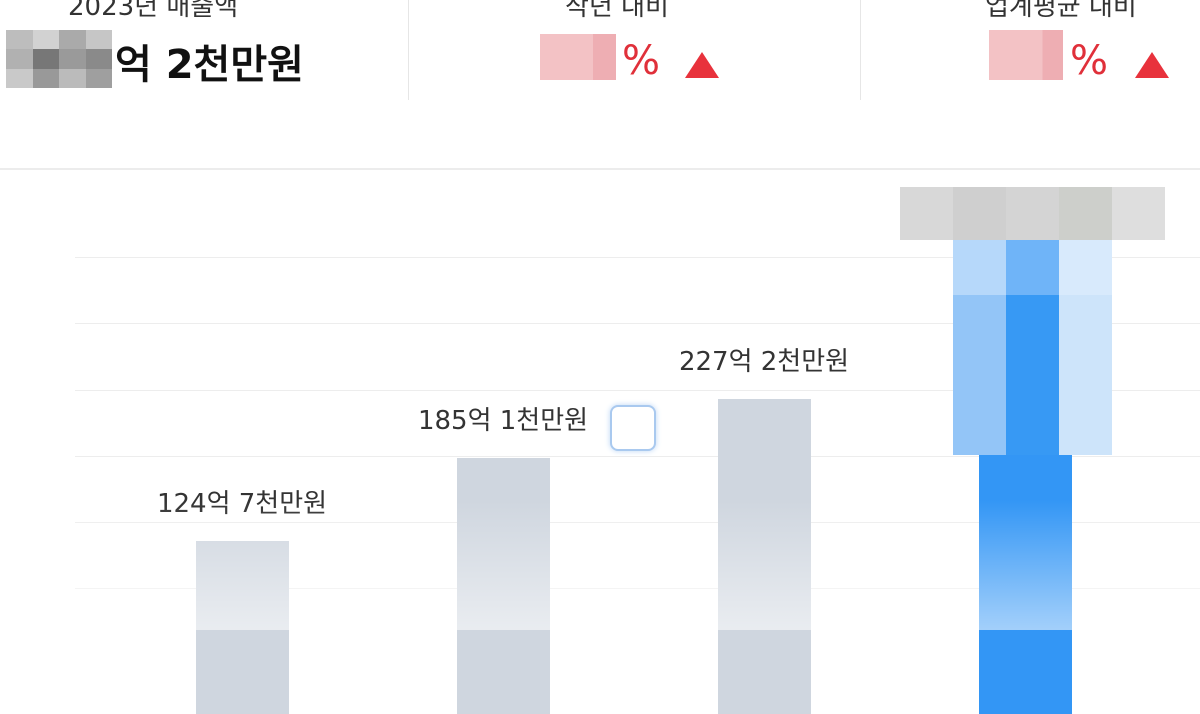  What do you see at coordinates (641, 61) in the screenshot?
I see `kpi-yoy-percent: %` at bounding box center [641, 61].